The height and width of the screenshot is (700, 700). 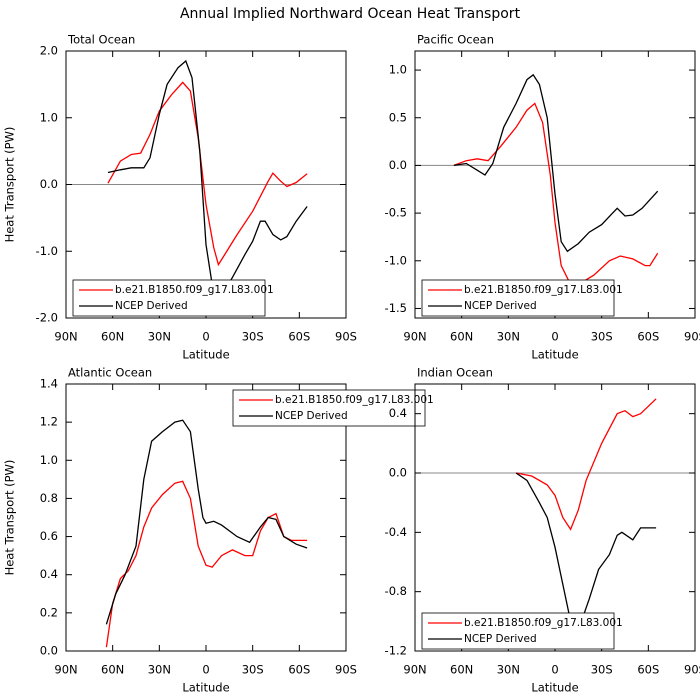 I want to click on y-tick-label: 0.2, so click(x=49, y=612).